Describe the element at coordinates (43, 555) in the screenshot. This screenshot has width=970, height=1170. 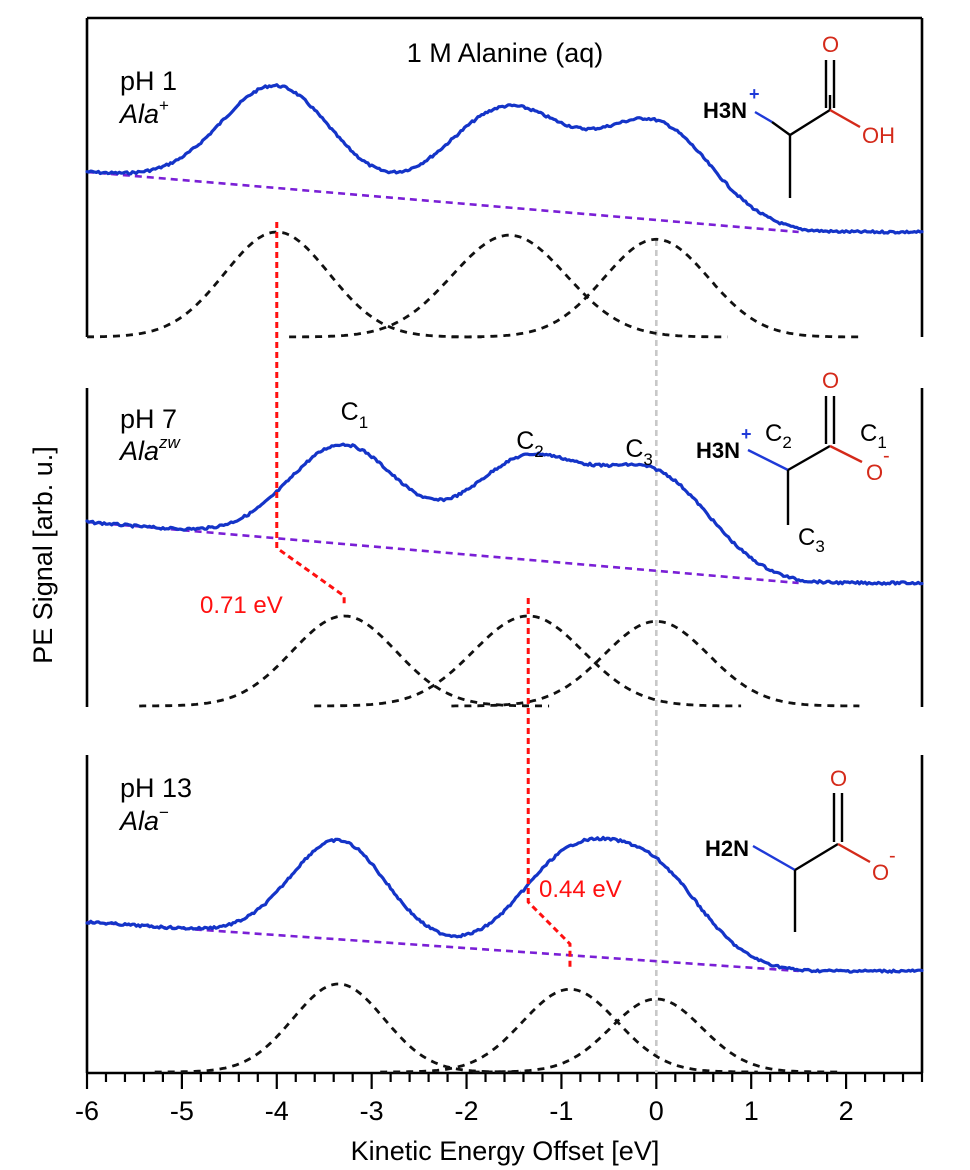
I see `y-axis-label: PE Signal [arb. u.]` at that location.